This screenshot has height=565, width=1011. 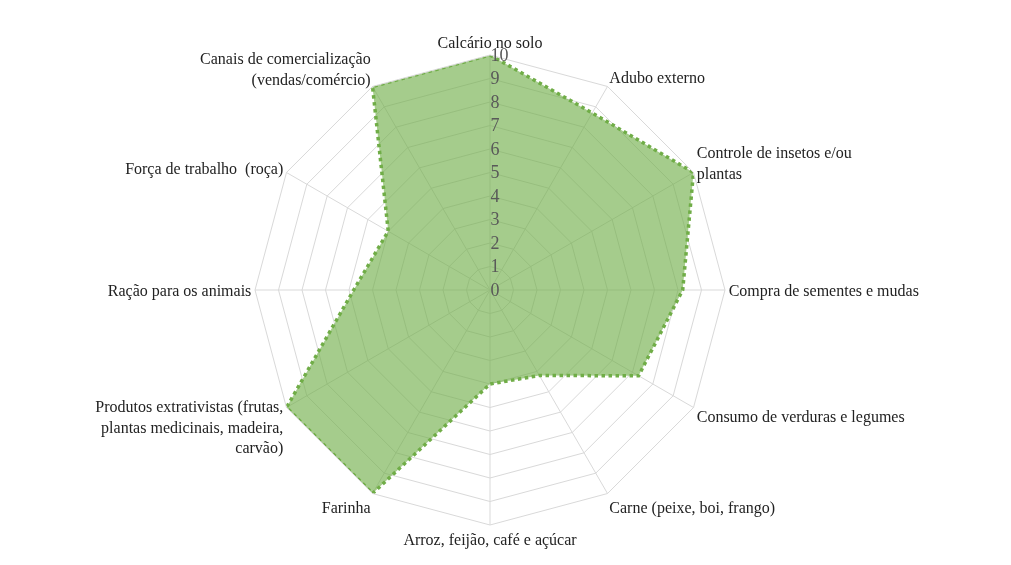 I want to click on spoke-label: Força de trabalho (roça), so click(x=204, y=168).